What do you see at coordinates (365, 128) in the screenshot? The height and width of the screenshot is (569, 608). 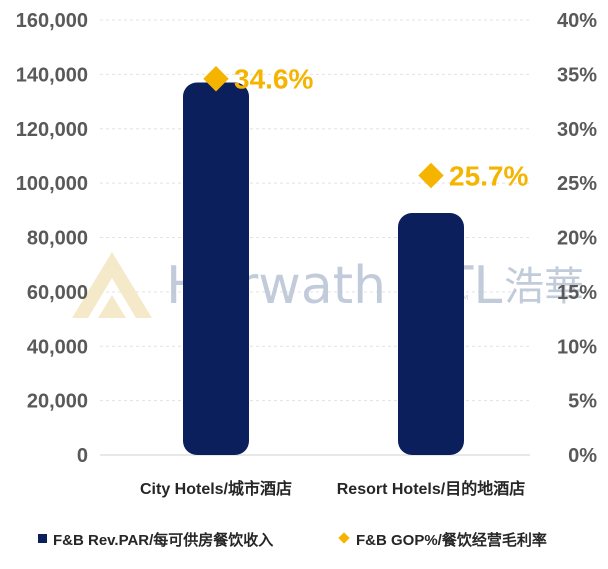 I see `marker-series: 34.6% 25.7%` at bounding box center [365, 128].